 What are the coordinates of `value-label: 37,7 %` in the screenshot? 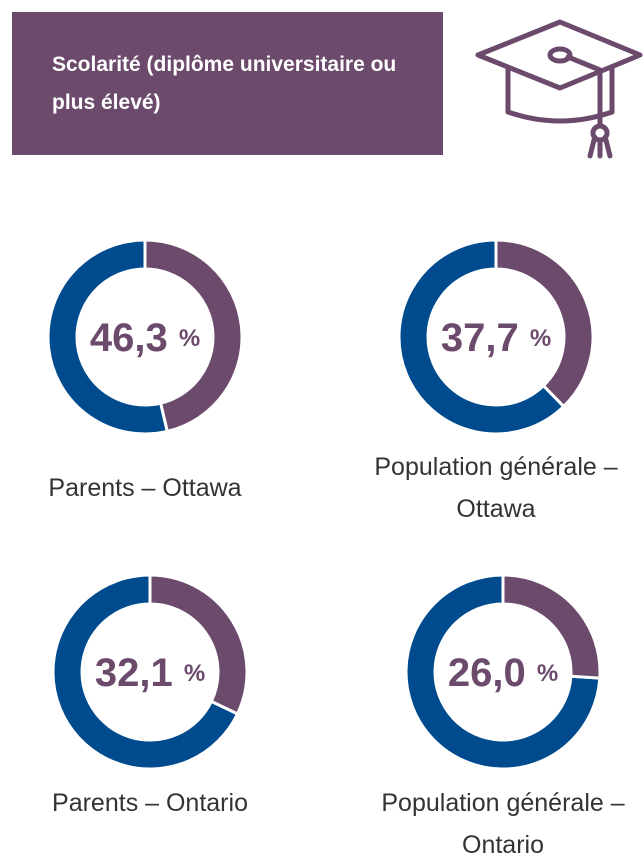 It's located at (496, 338).